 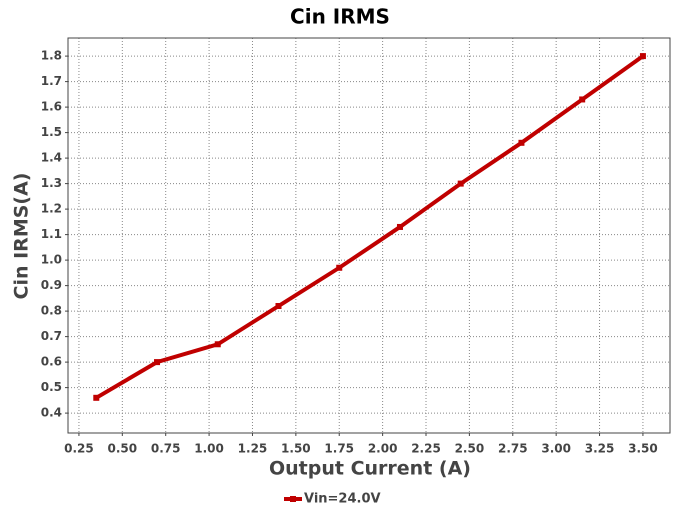 I want to click on y-tick-label: 1.4, so click(x=51, y=158).